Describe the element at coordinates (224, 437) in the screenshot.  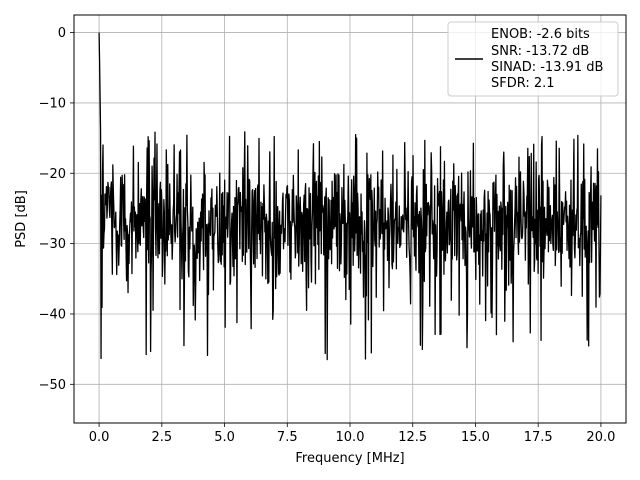
I see `x-tick-label: 5.0` at that location.